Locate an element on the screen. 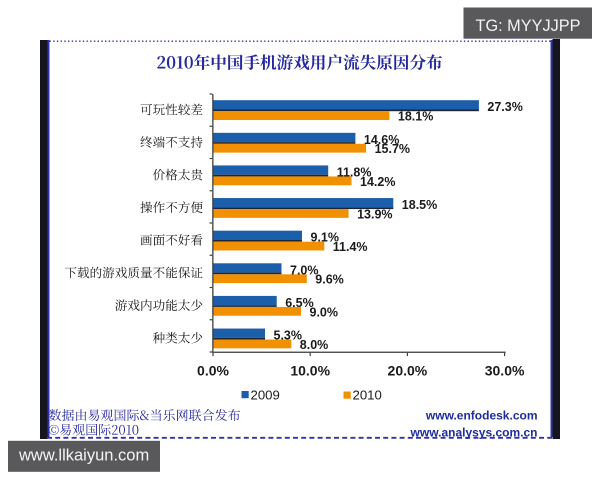 The image size is (600, 480). svg-text: 9.0% is located at coordinates (324, 312).